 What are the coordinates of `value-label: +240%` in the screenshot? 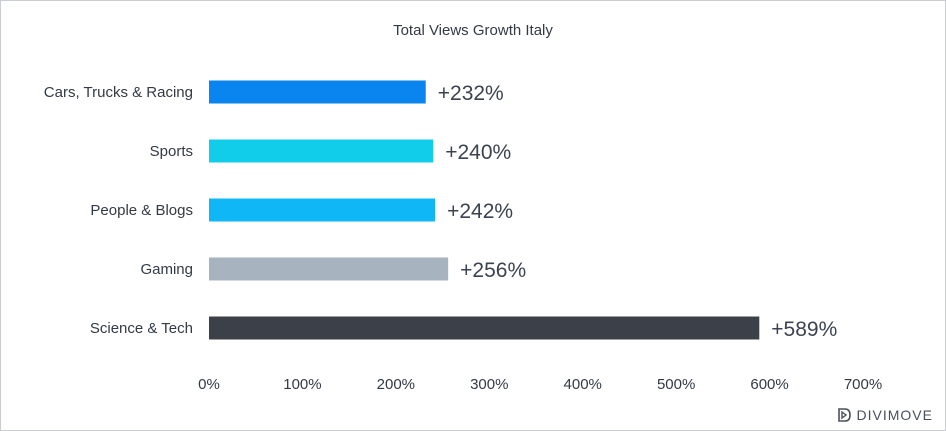 It's located at (478, 152).